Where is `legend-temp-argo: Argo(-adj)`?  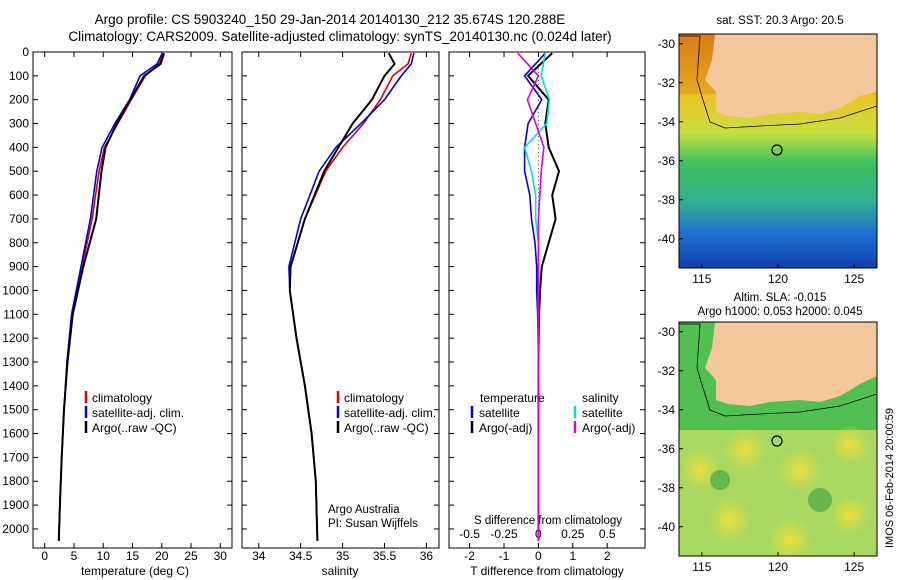
legend-temp-argo: Argo(-adj) is located at coordinates (505, 428).